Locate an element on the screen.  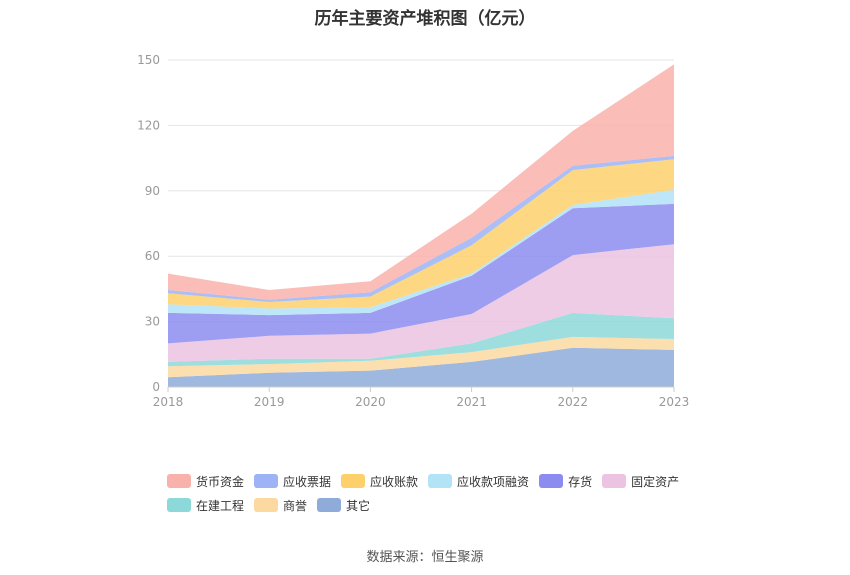
data-source: 数据来源：恒生聚源 is located at coordinates (425, 557).